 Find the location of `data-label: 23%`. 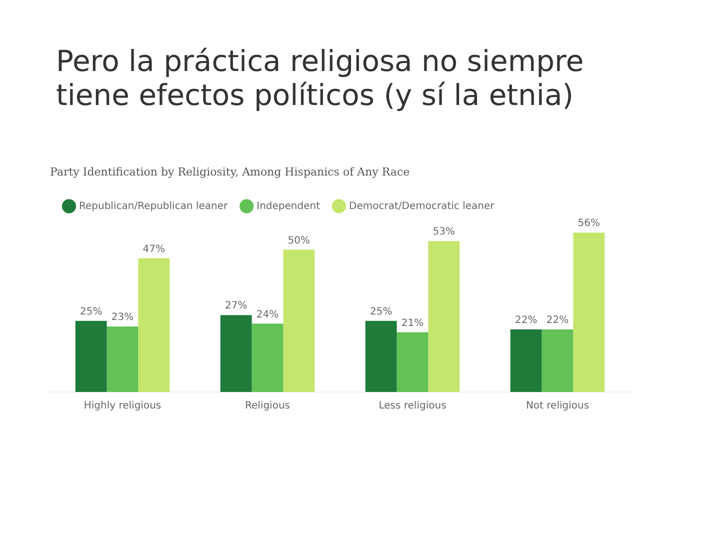

data-label: 23% is located at coordinates (122, 318).